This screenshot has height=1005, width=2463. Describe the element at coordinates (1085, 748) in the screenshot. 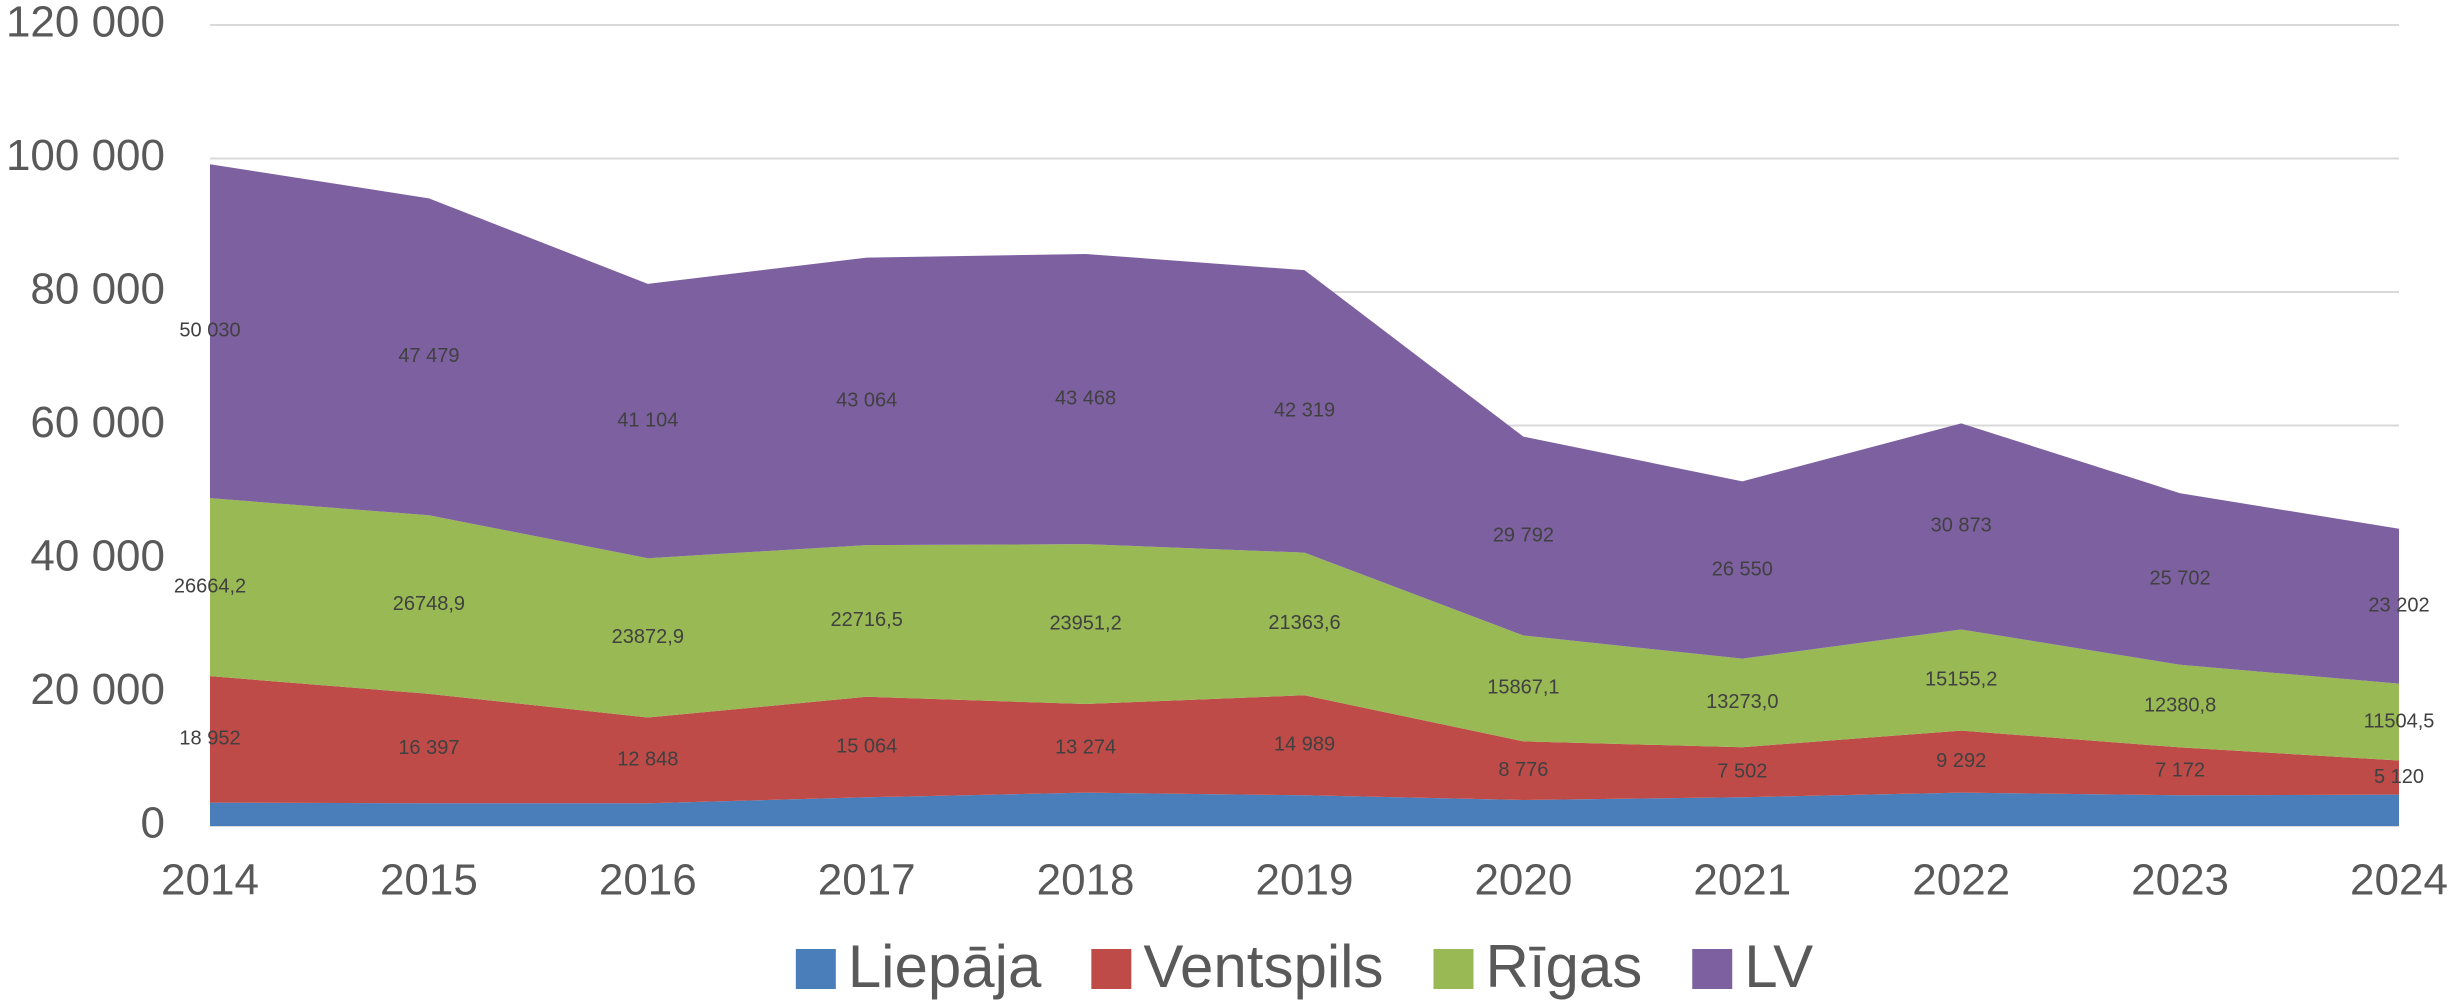

I see `data-label: 13 274` at that location.